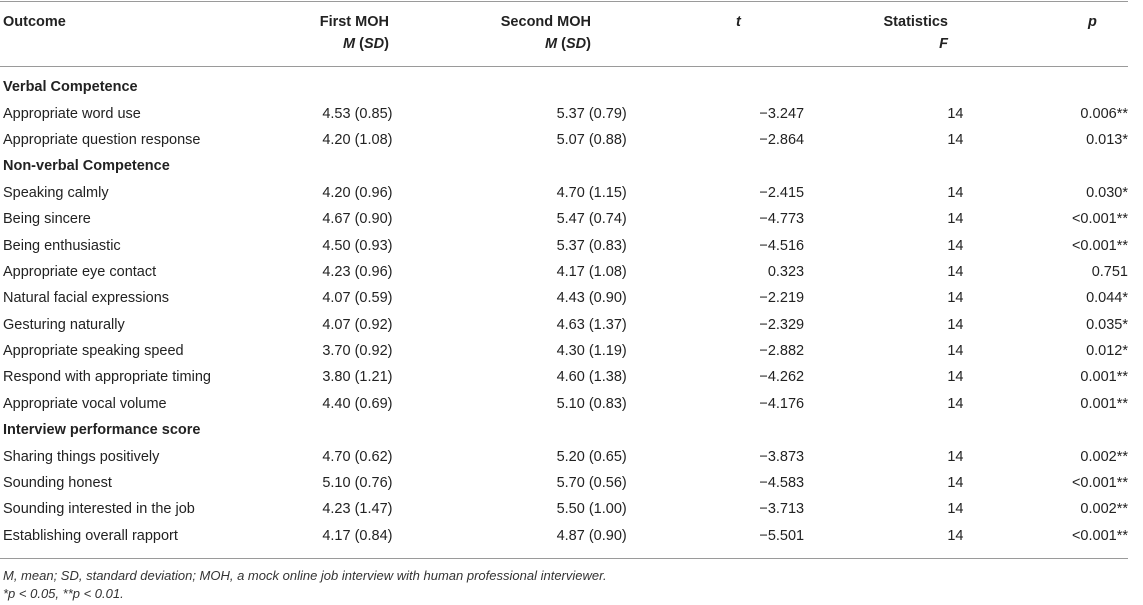 Image resolution: width=1143 pixels, height=605 pixels. I want to click on first-moh-cell: 4.20 (1.08), so click(357, 139).